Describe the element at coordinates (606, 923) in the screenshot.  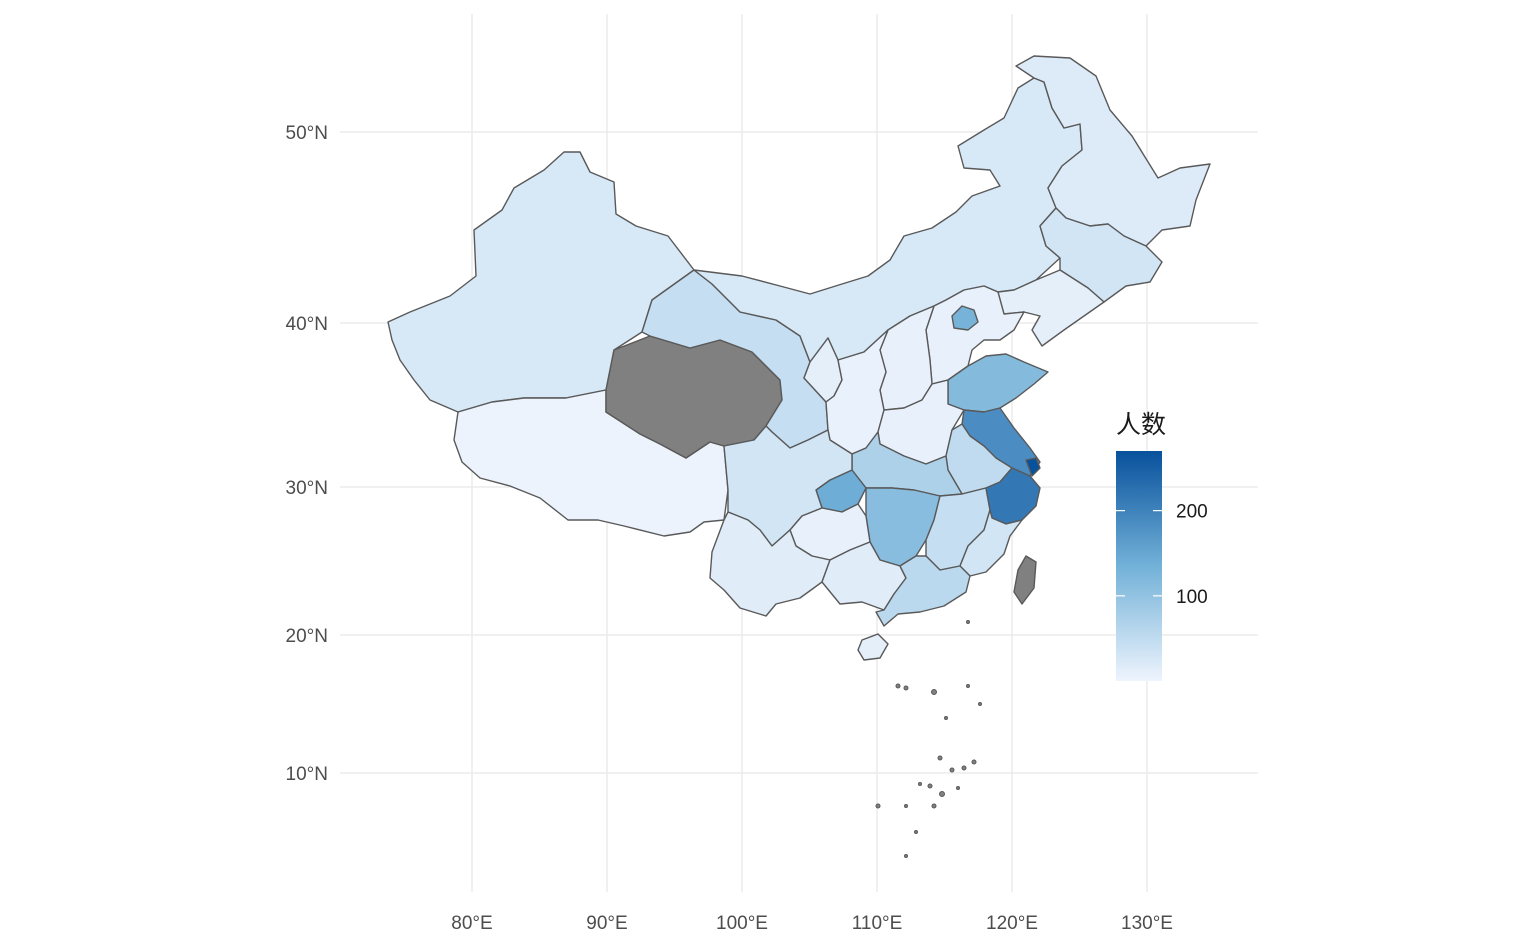
I see `x-tick-label-90e: 90°E` at that location.